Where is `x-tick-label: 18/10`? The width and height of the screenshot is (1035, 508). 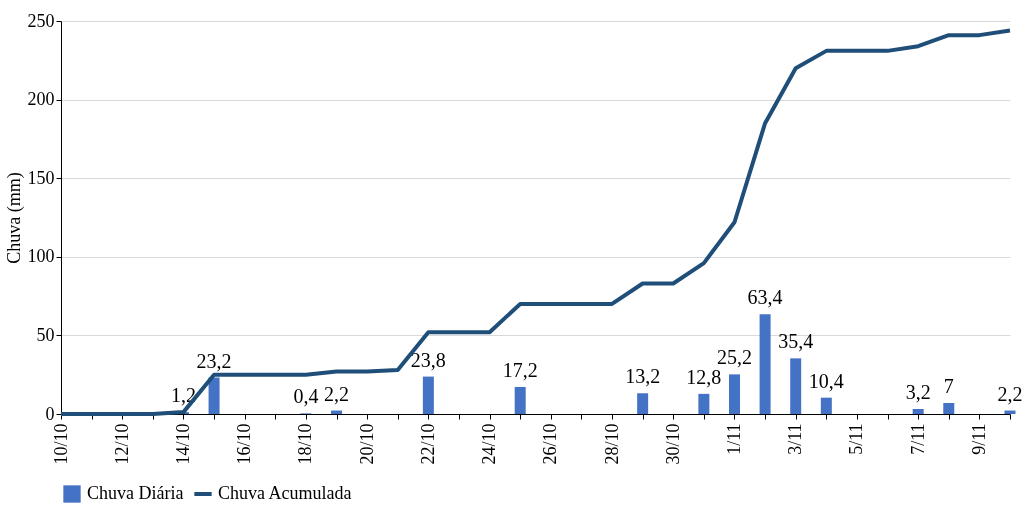 x-tick-label: 18/10 is located at coordinates (305, 444).